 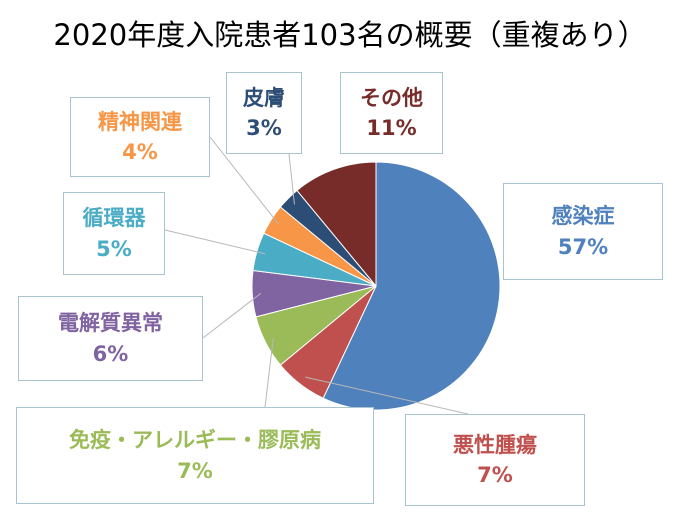 What do you see at coordinates (114, 248) in the screenshot?
I see `slice-label-percent: 5%` at bounding box center [114, 248].